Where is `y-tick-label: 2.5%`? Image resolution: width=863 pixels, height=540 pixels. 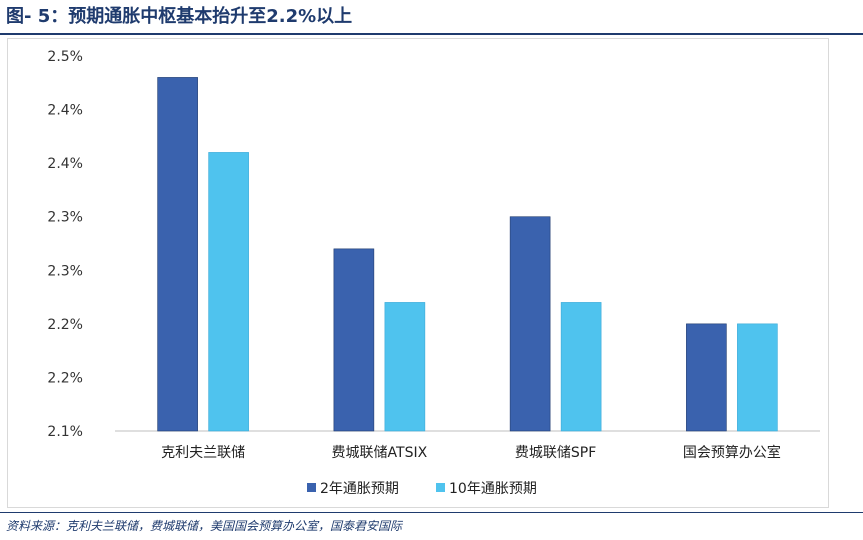
y-tick-label: 2.5% is located at coordinates (65, 57).